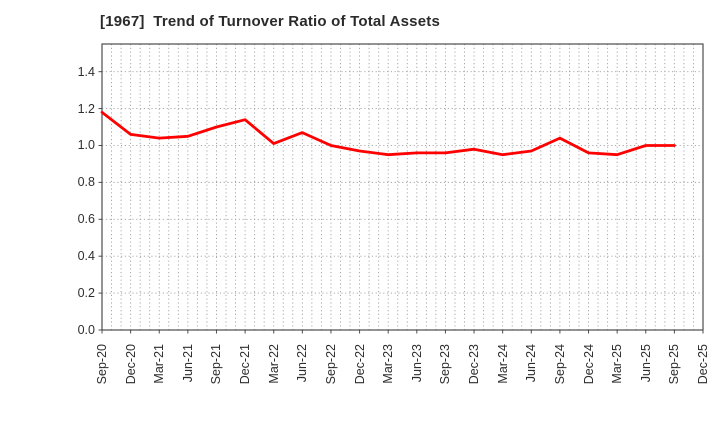  I want to click on y-axis-tick-label: 0.0, so click(86, 330).